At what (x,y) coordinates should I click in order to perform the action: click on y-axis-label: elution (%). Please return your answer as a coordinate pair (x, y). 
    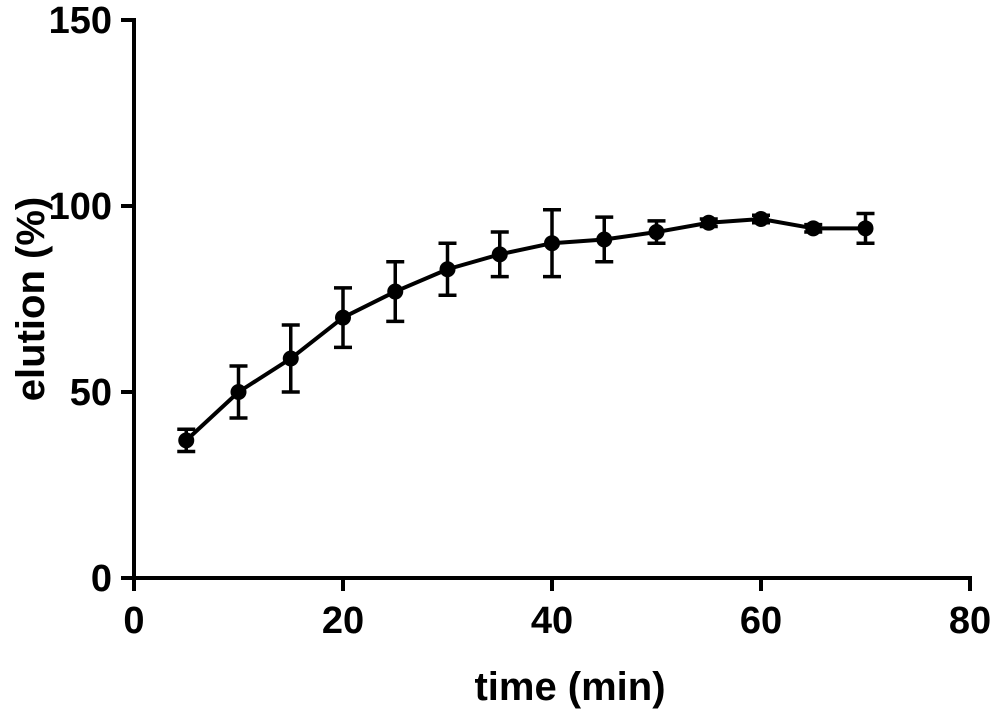
    Looking at the image, I should click on (31, 299).